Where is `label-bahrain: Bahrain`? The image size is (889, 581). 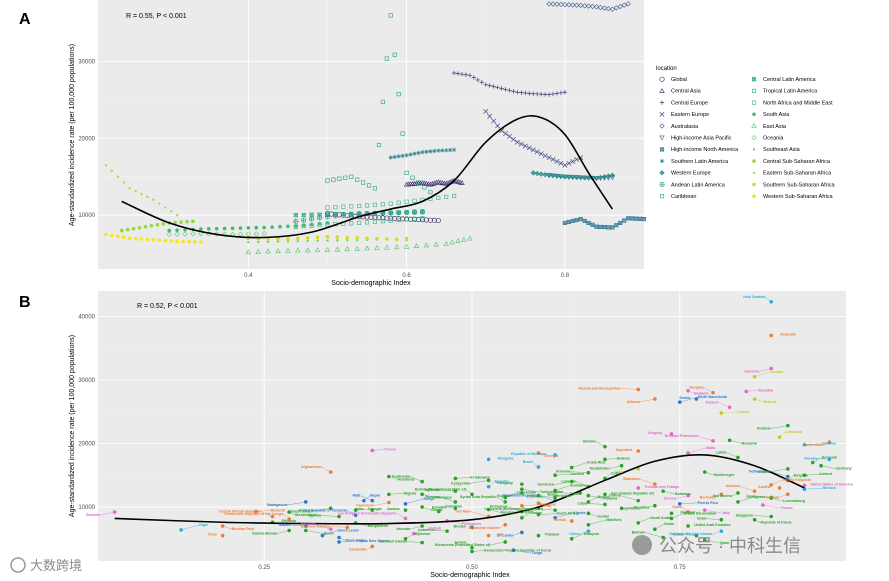 label-bahrain: Bahrain is located at coordinates (638, 532).